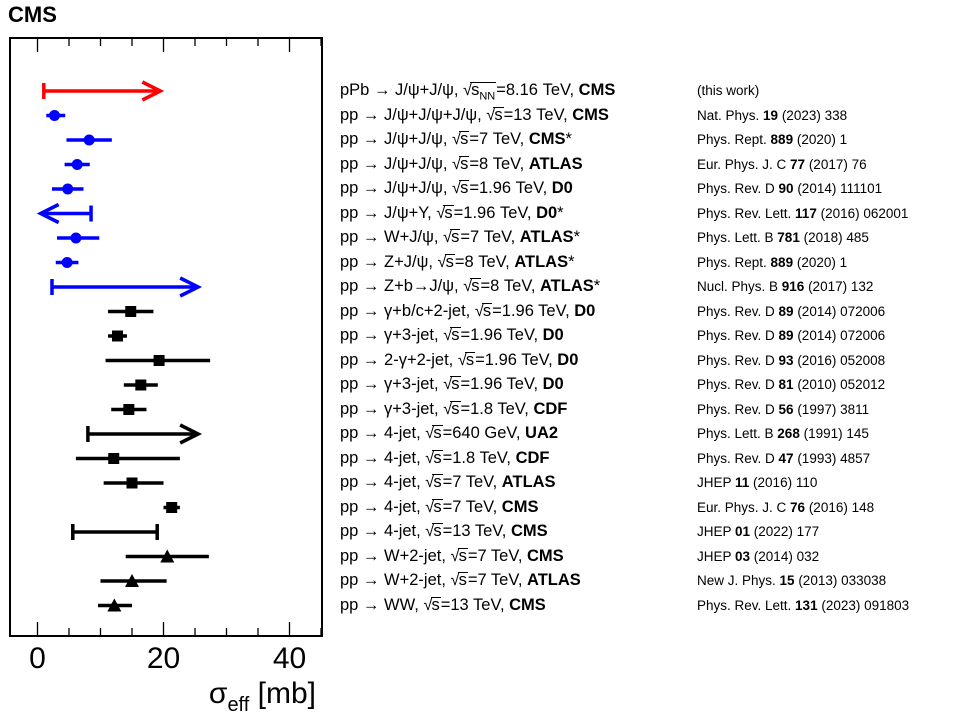  I want to click on process-label: pp → γ+b/c+2-jet, √s=1.96 TeV, D0, so click(468, 310).